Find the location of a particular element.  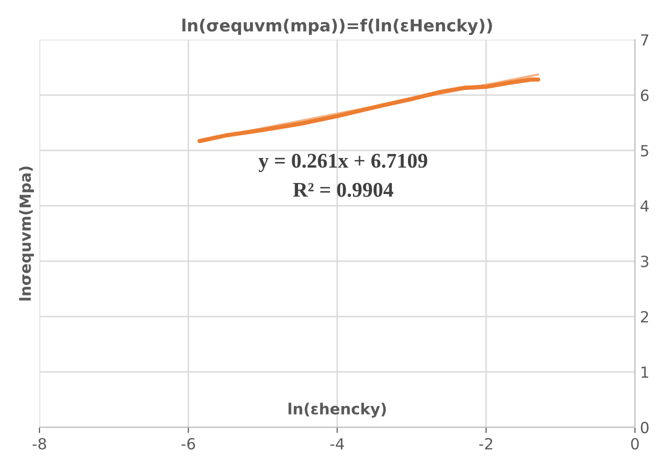

chart-title: ln(σequvm(mpa))=f(ln(εHencky)) is located at coordinates (337, 26).